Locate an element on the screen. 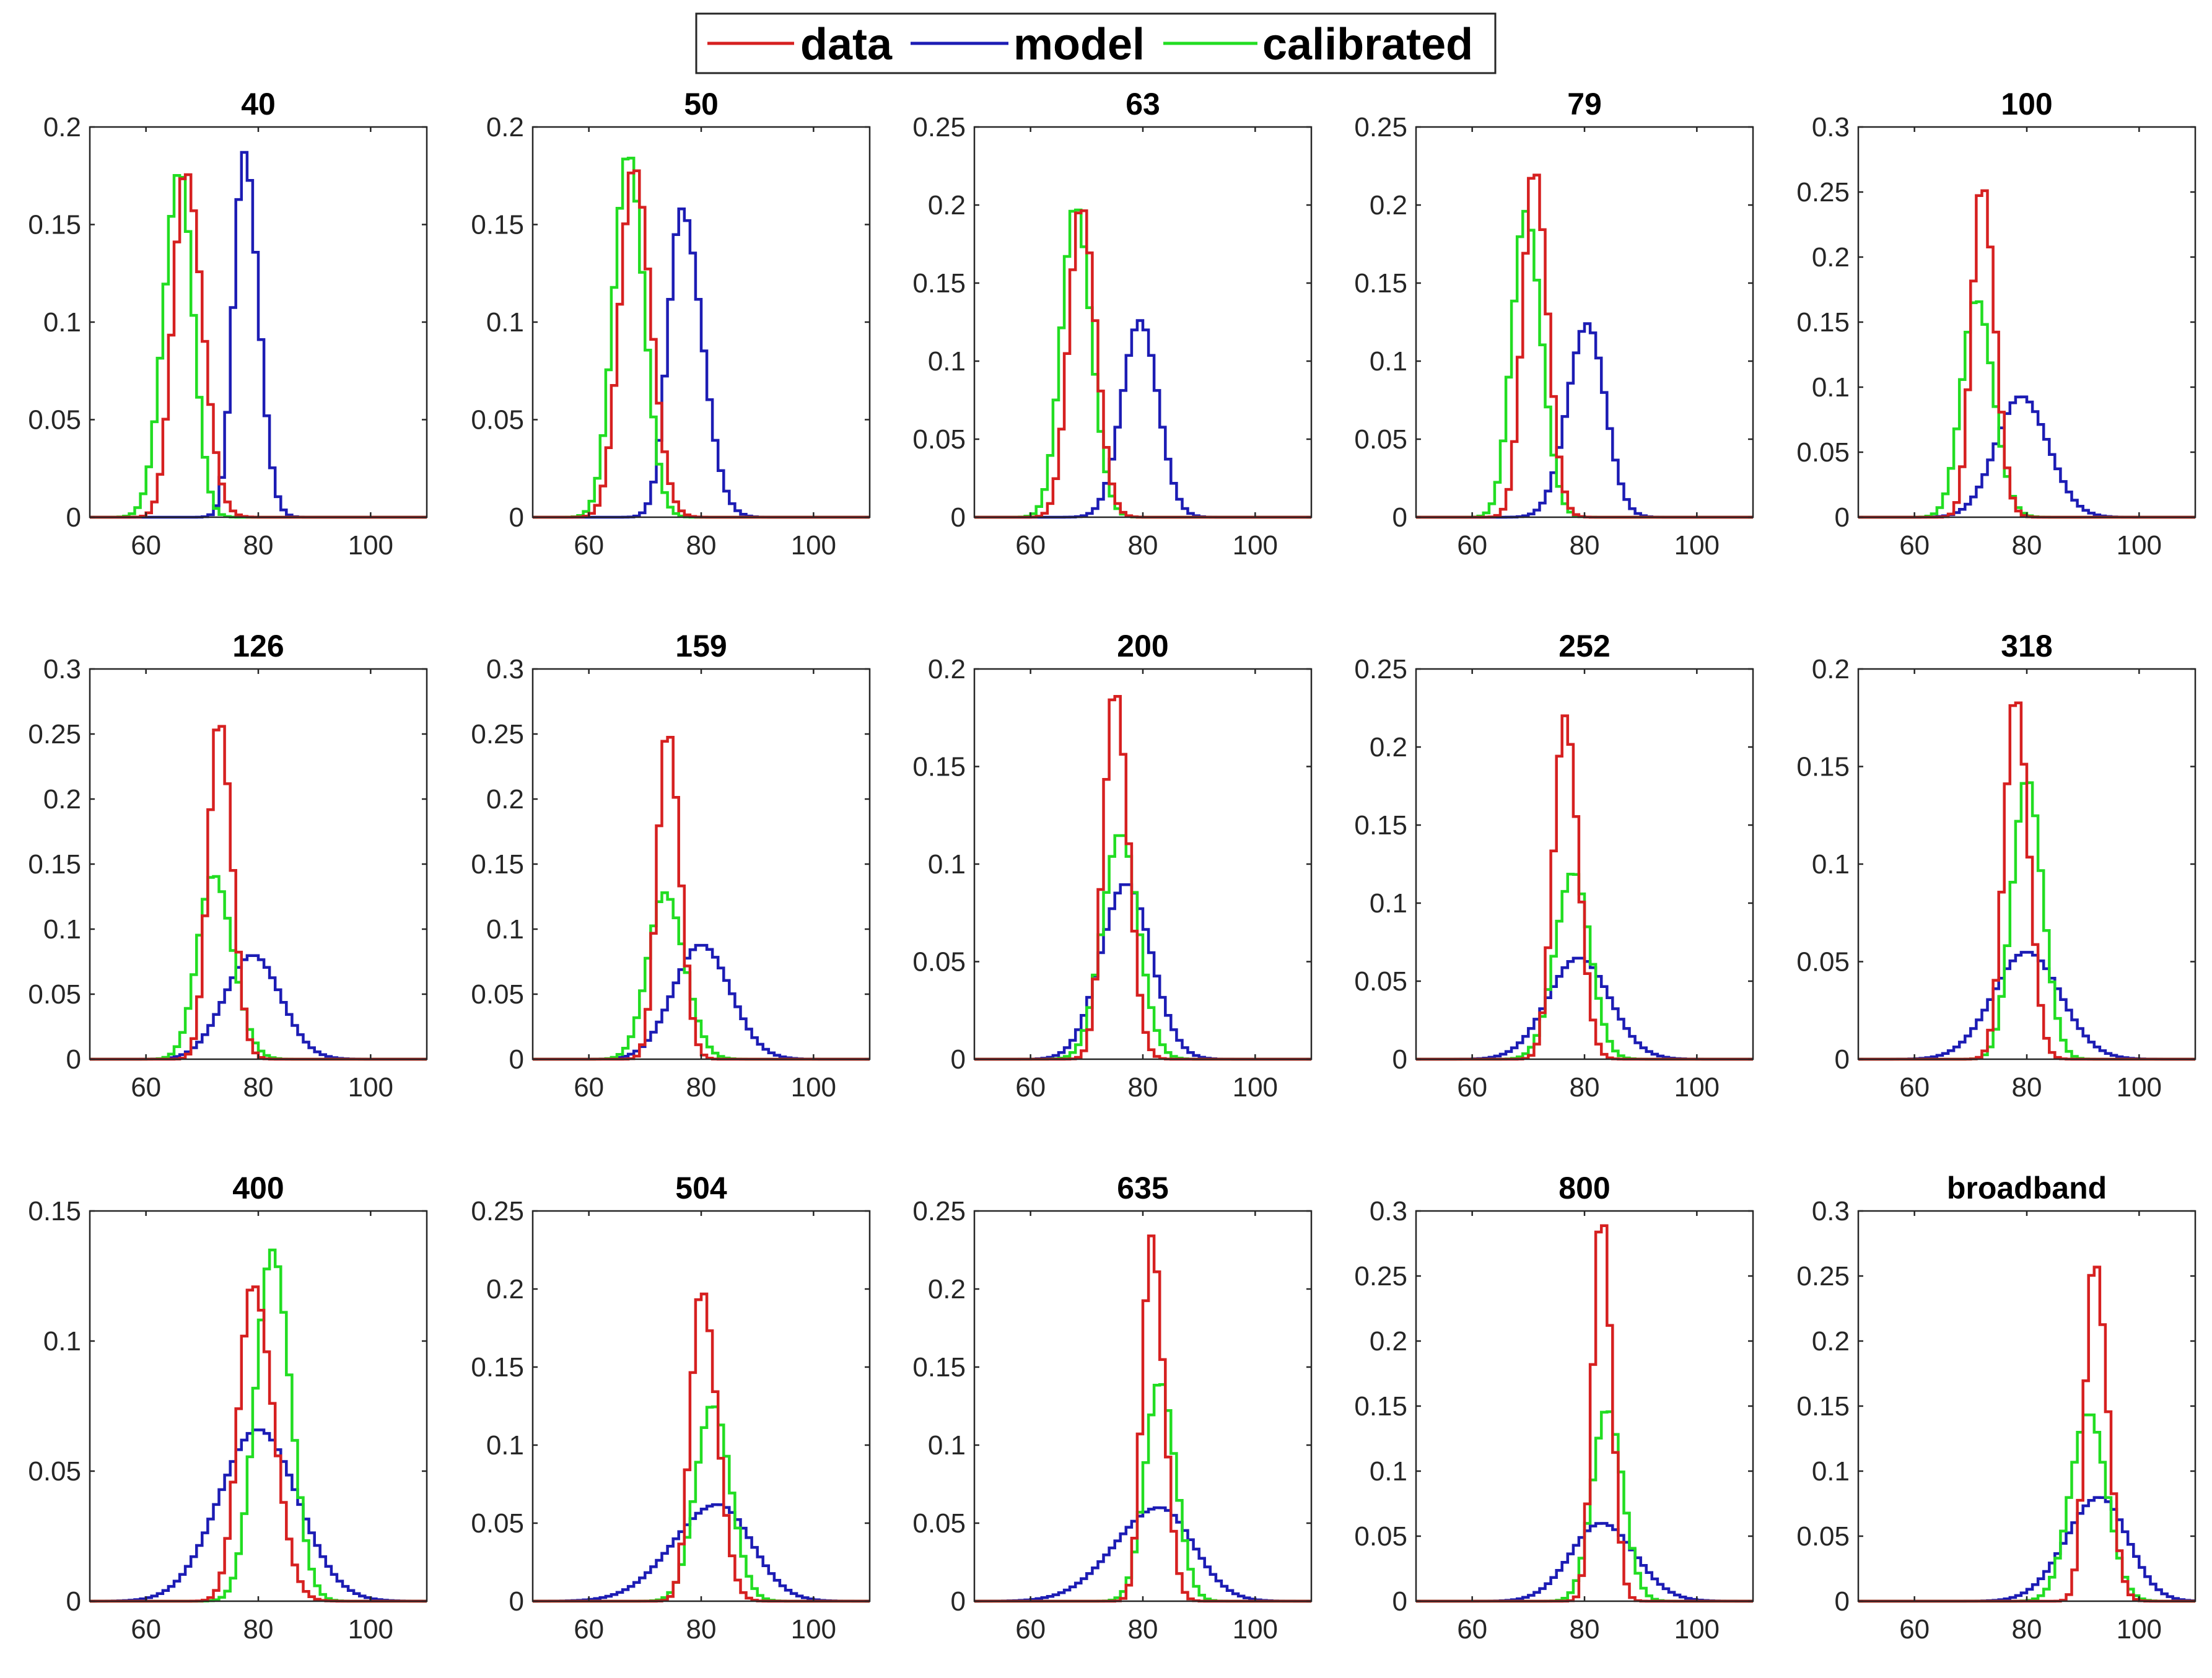 The height and width of the screenshot is (1678, 2212). panel-200: 0 0.05 0.1 0.15 0.2 60 80 100 200 is located at coordinates (1112, 866).